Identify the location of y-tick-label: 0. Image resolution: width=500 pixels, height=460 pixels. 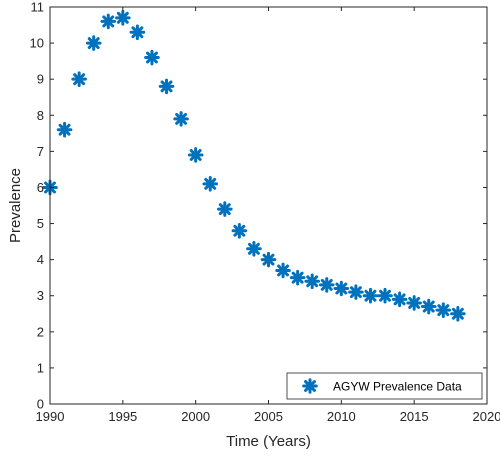
(40, 404).